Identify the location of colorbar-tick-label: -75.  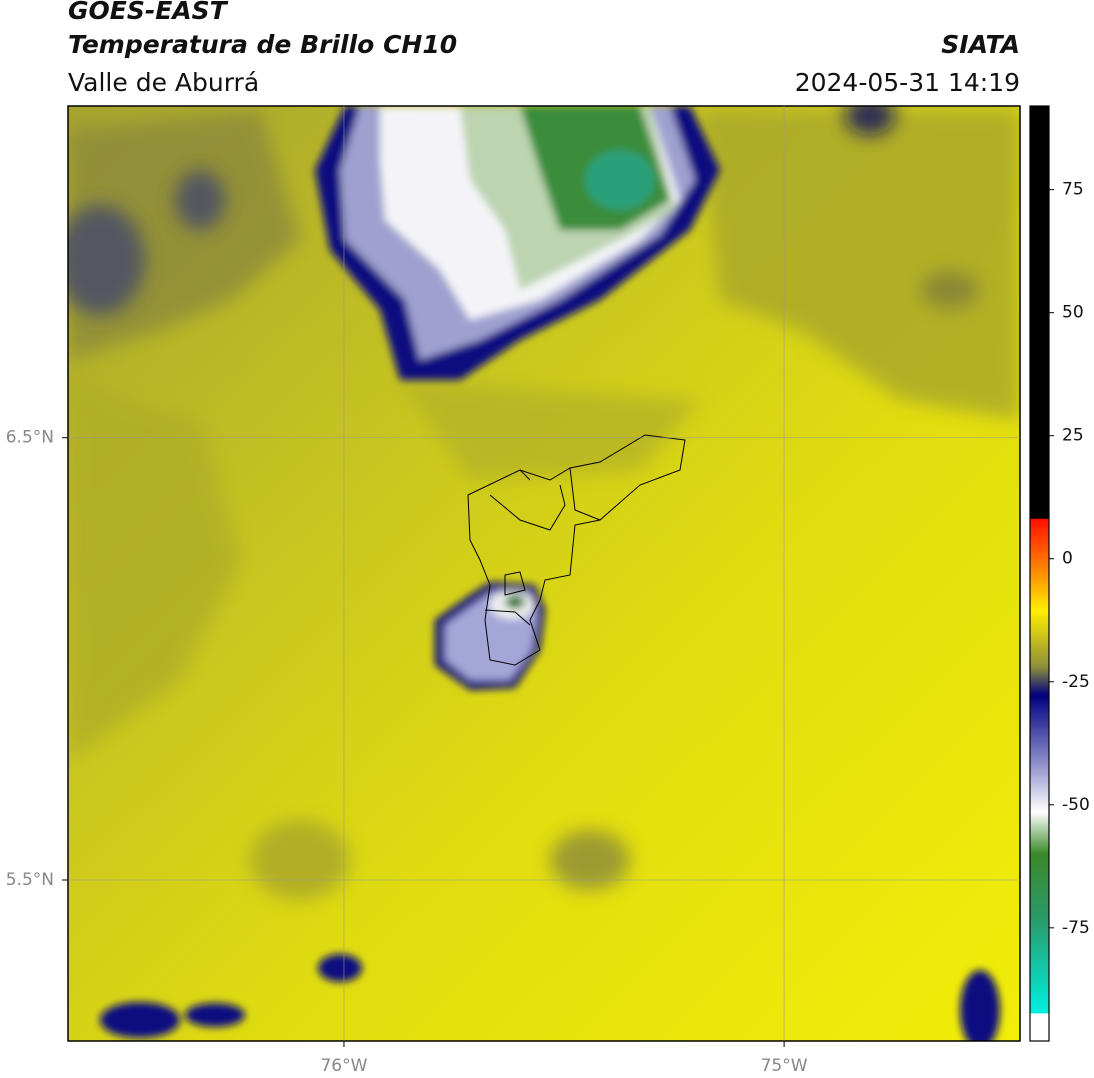
(1076, 928).